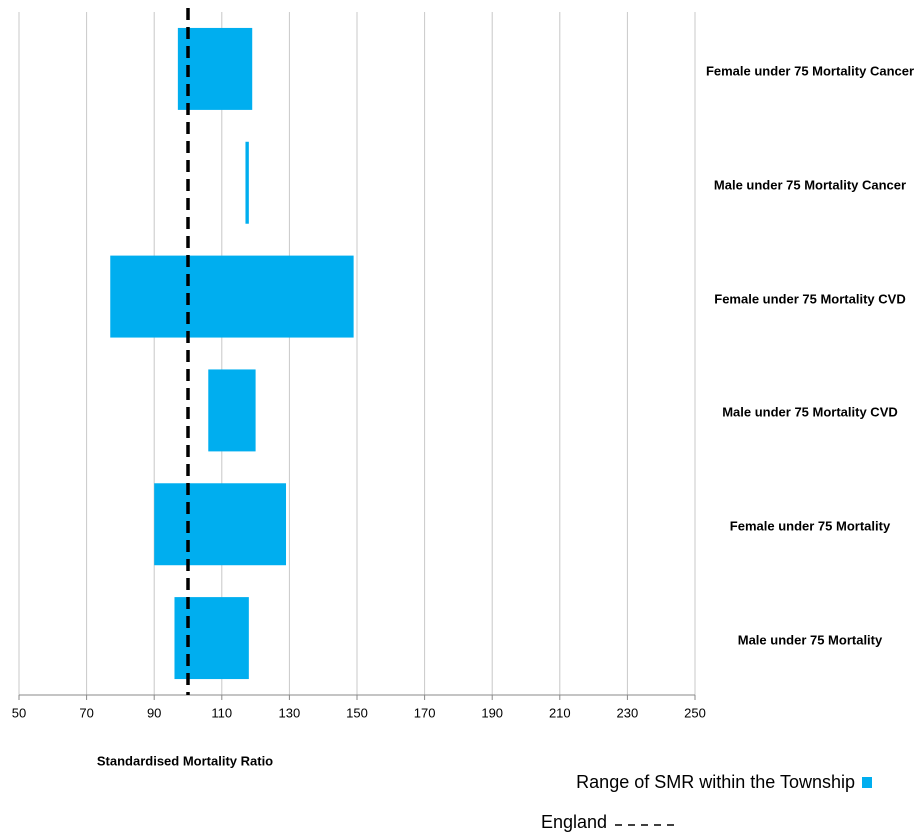  What do you see at coordinates (221, 712) in the screenshot?
I see `x-tick-label: 110` at bounding box center [221, 712].